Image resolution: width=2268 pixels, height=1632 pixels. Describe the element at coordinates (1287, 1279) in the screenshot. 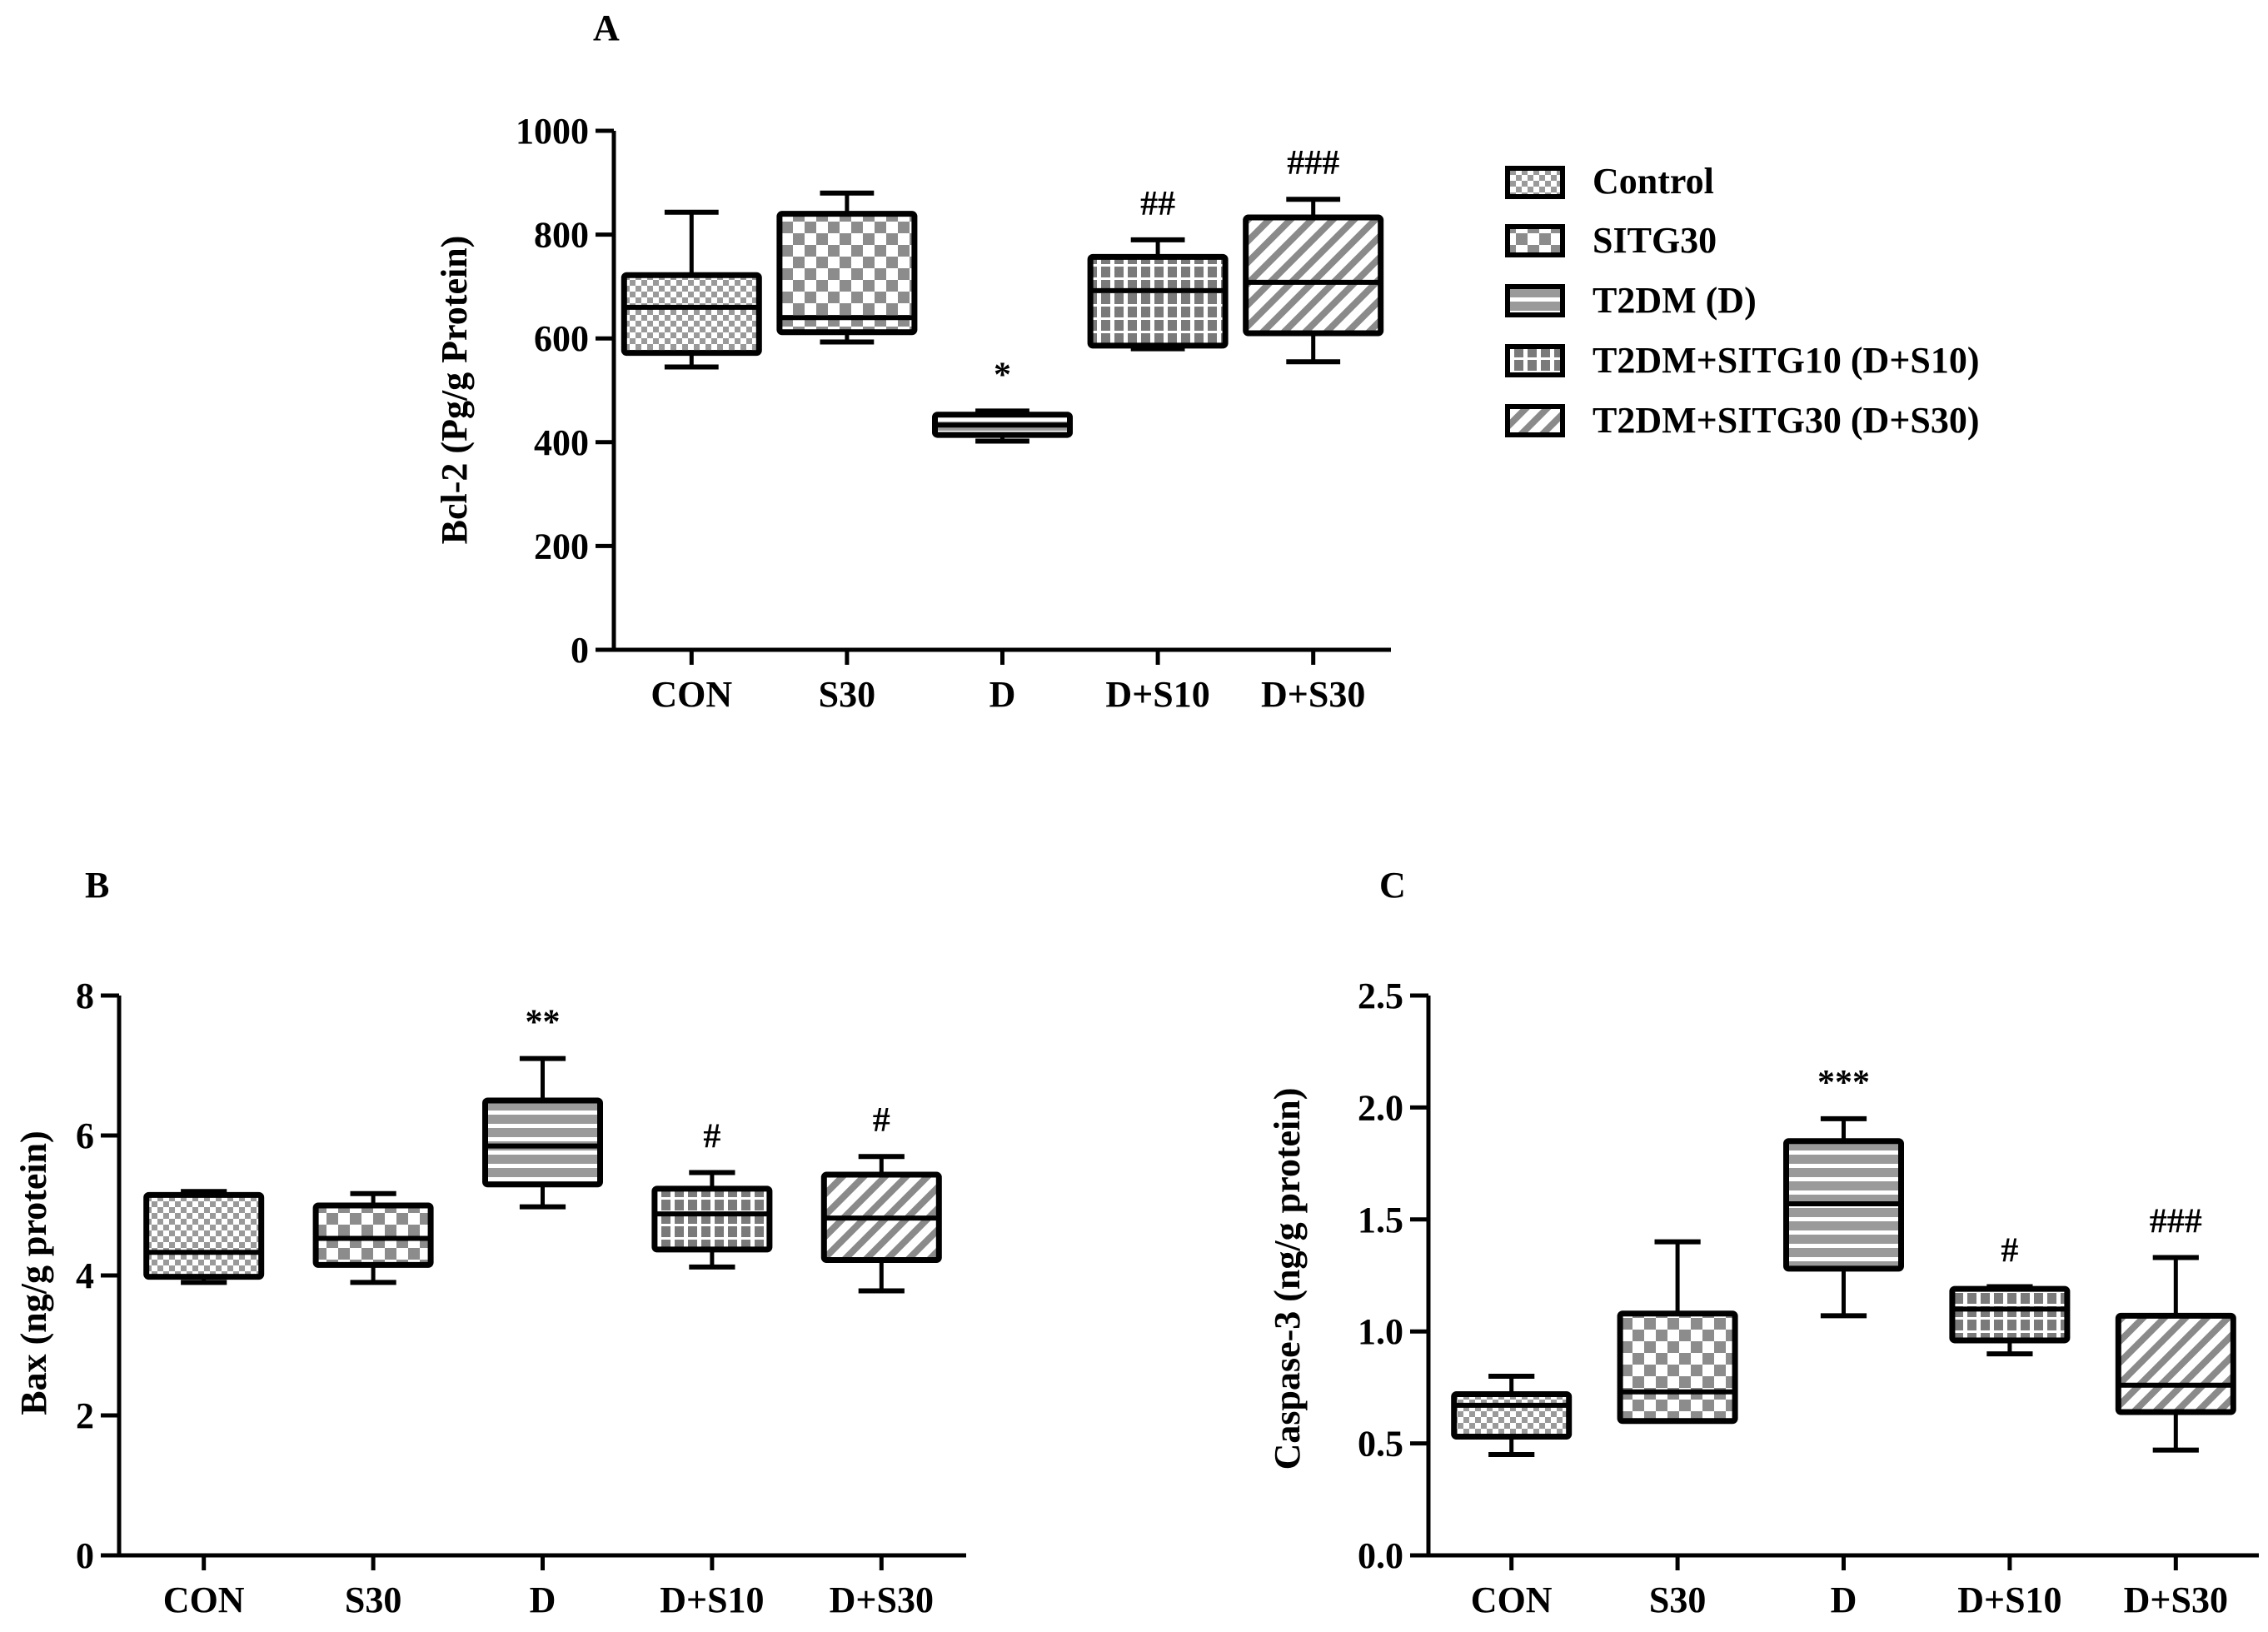

I see `panel-c-y-axis-label: Caspase-3 (ng/g protein)` at that location.